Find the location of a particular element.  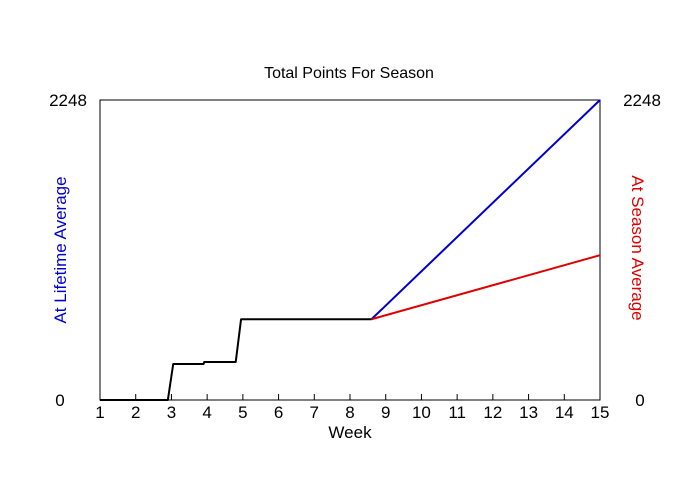

x-tick-label: 1 is located at coordinates (99, 412).